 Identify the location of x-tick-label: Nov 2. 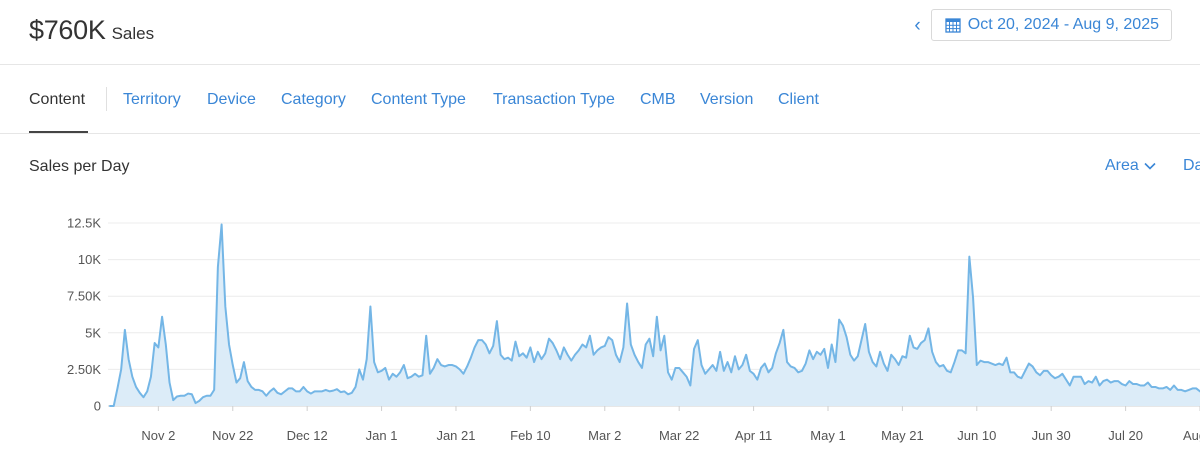
(158, 435).